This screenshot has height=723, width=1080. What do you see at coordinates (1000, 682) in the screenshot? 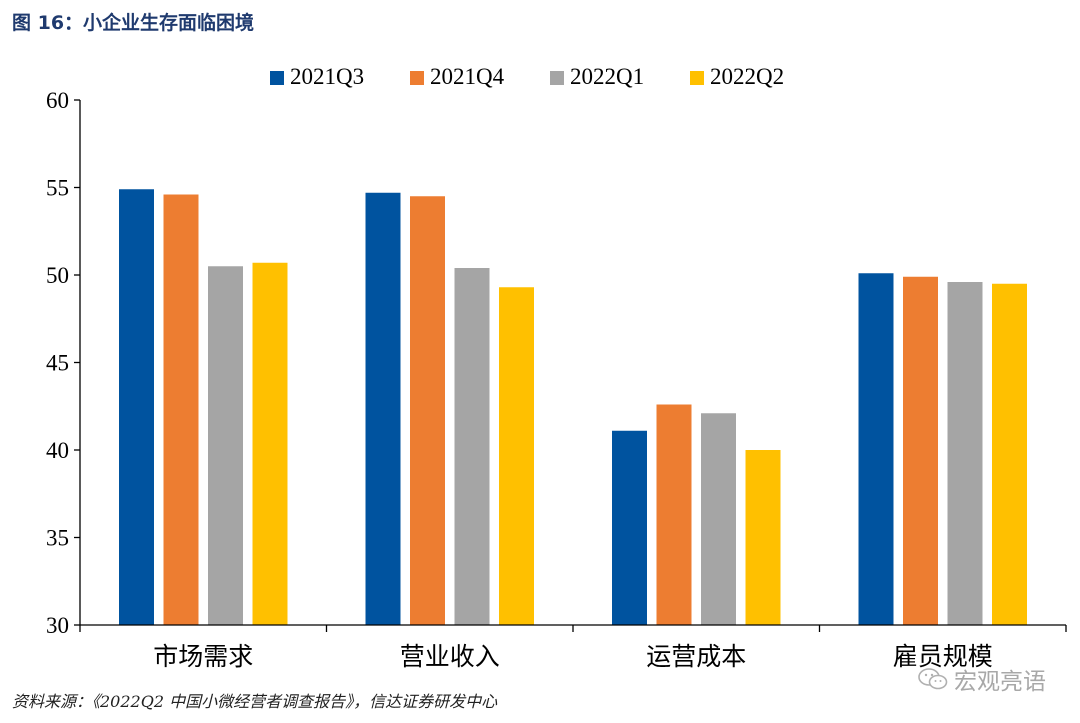
I see `watermark-text: 宏观亮语` at bounding box center [1000, 682].